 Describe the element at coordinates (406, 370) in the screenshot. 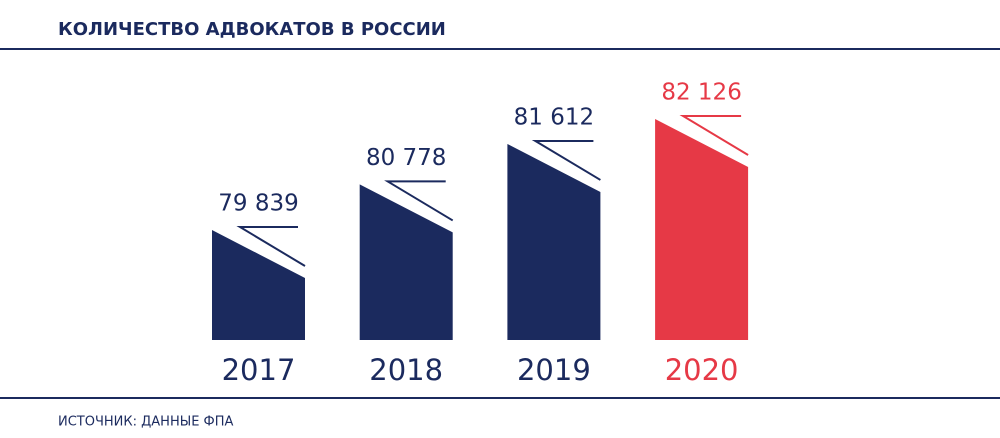

I see `x-tick-label: 2018` at that location.